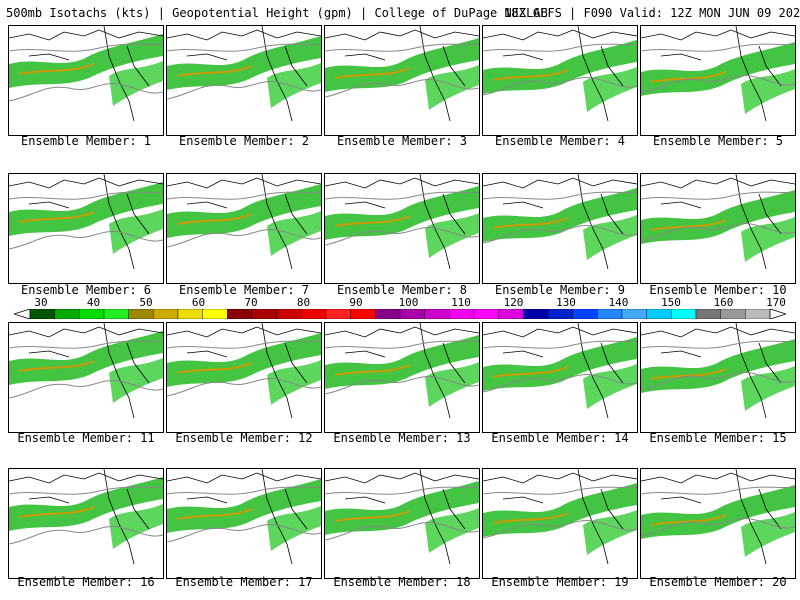 The height and width of the screenshot is (600, 800). Describe the element at coordinates (718, 582) in the screenshot. I see `ensemble-member-label: Ensemble Member: 20` at that location.